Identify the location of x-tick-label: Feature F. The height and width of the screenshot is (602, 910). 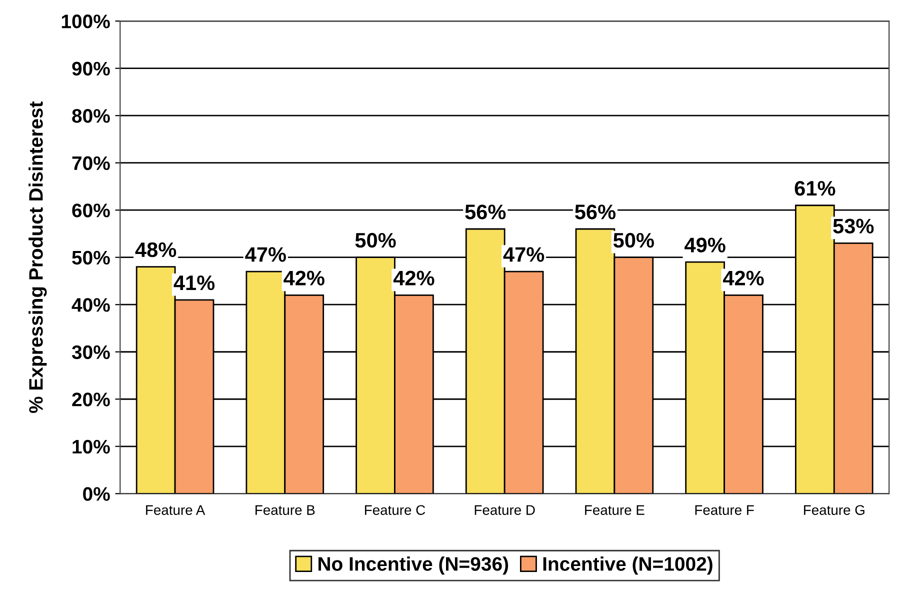
(724, 510).